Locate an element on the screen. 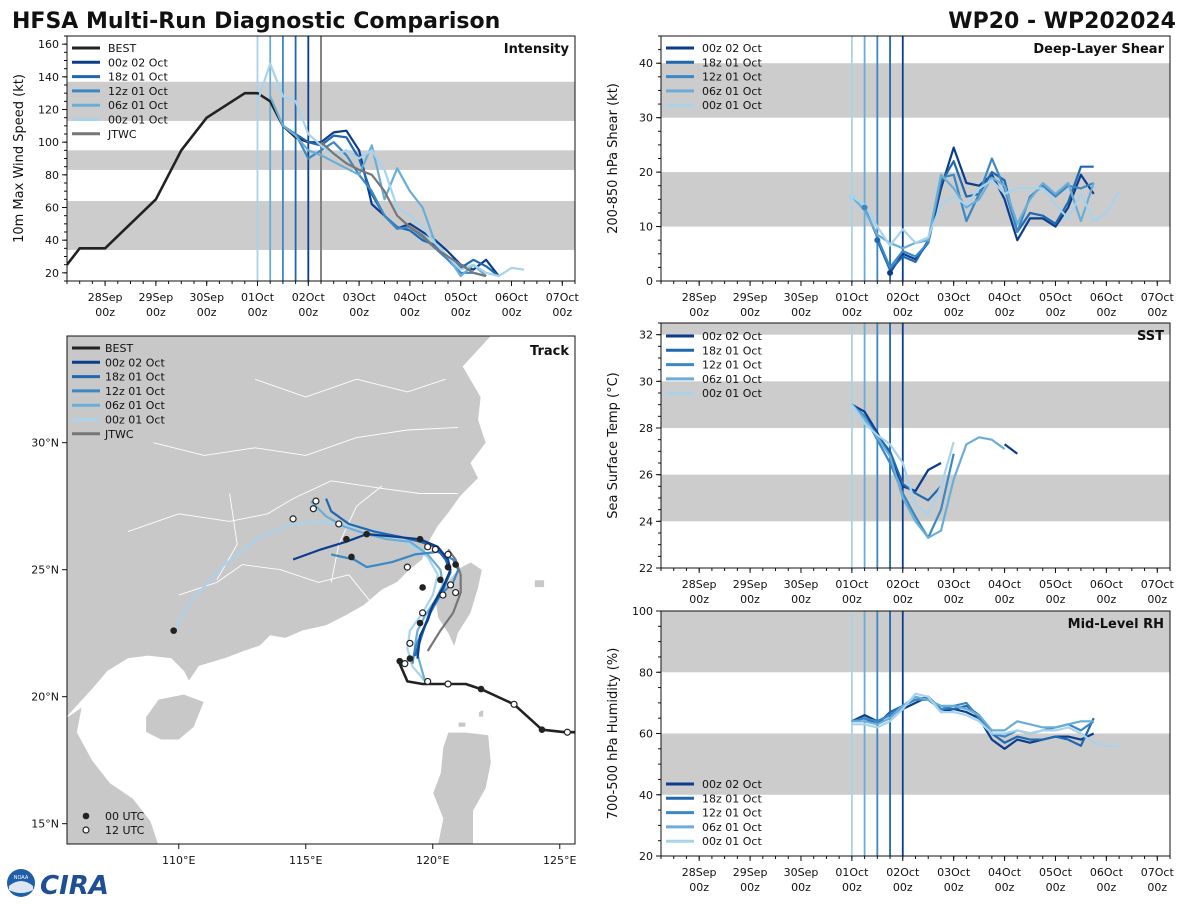 This screenshot has height=904, width=1200. series-line-00z-01-oct is located at coordinates (902, 460).